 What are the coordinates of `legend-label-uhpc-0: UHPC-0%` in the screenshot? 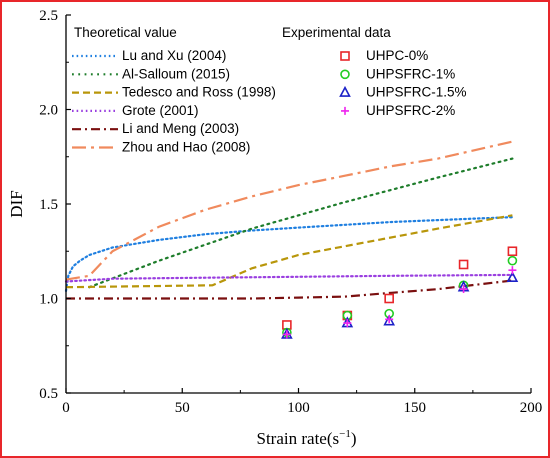 It's located at (397, 55).